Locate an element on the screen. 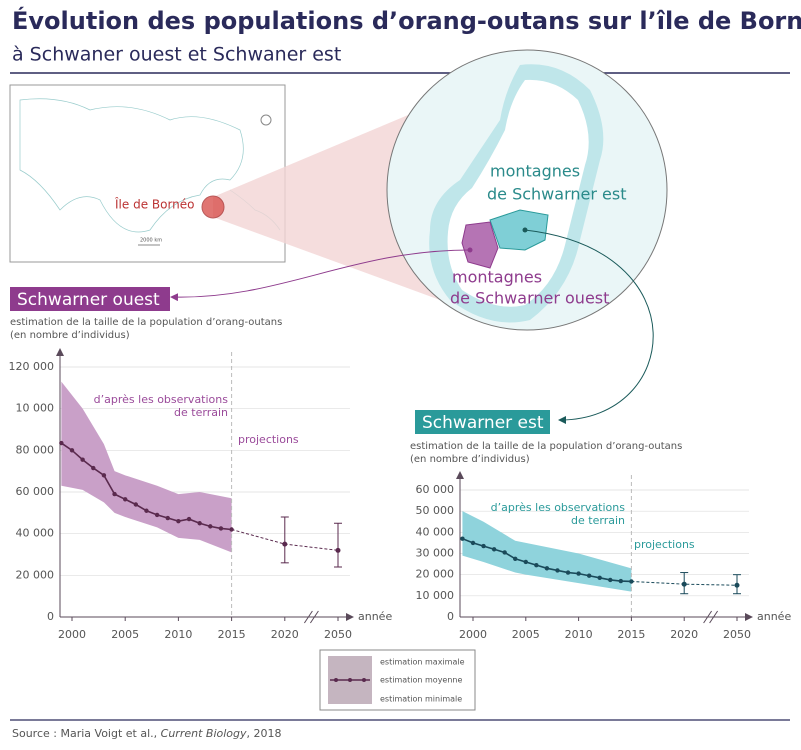 The width and height of the screenshot is (801, 750). subtitle: à Schwaner ouest et Schwaner est is located at coordinates (176, 55).